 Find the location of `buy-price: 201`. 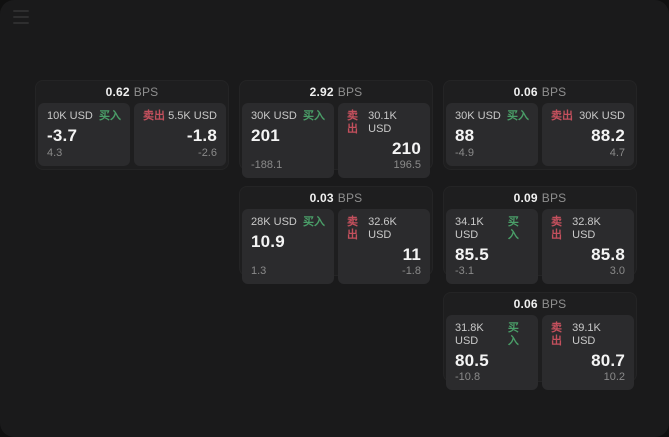

buy-price: 201 is located at coordinates (265, 135).